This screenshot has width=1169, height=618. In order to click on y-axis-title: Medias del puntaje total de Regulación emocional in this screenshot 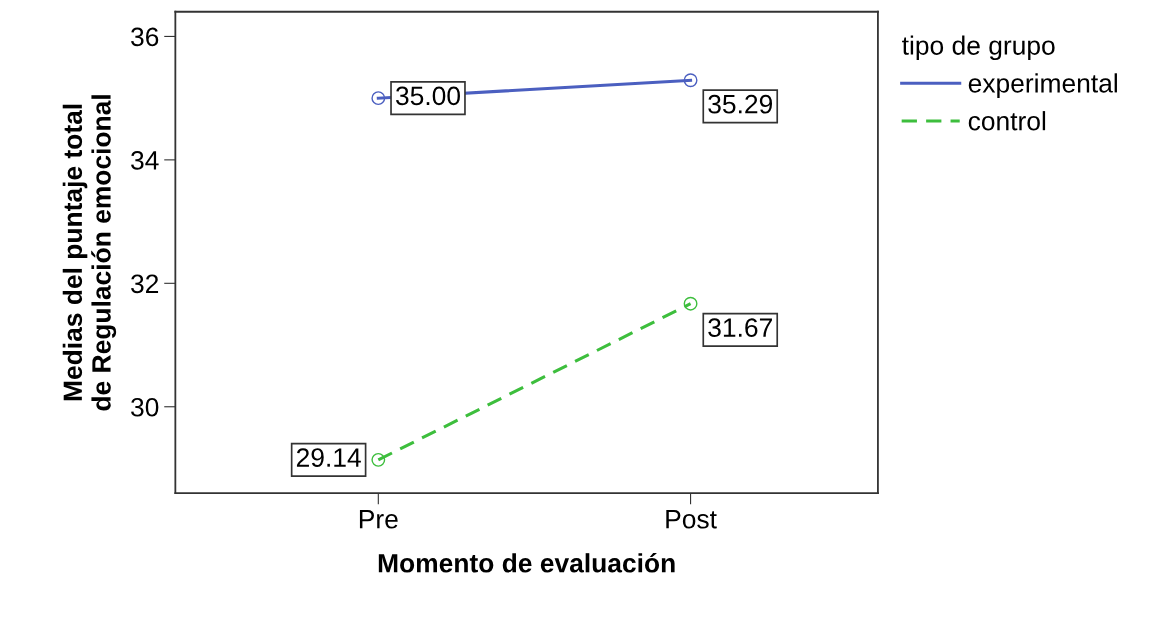, I will do `click(89, 253)`.